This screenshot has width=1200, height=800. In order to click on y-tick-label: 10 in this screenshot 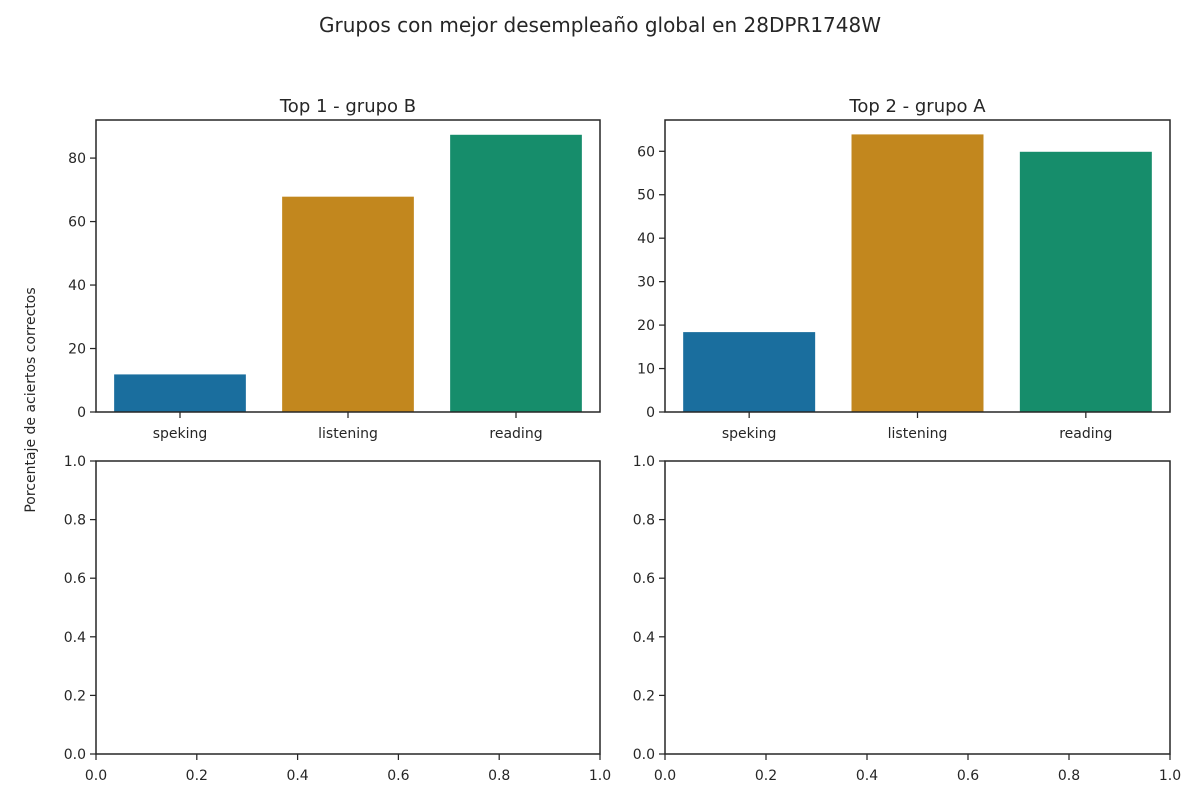, I will do `click(646, 370)`.